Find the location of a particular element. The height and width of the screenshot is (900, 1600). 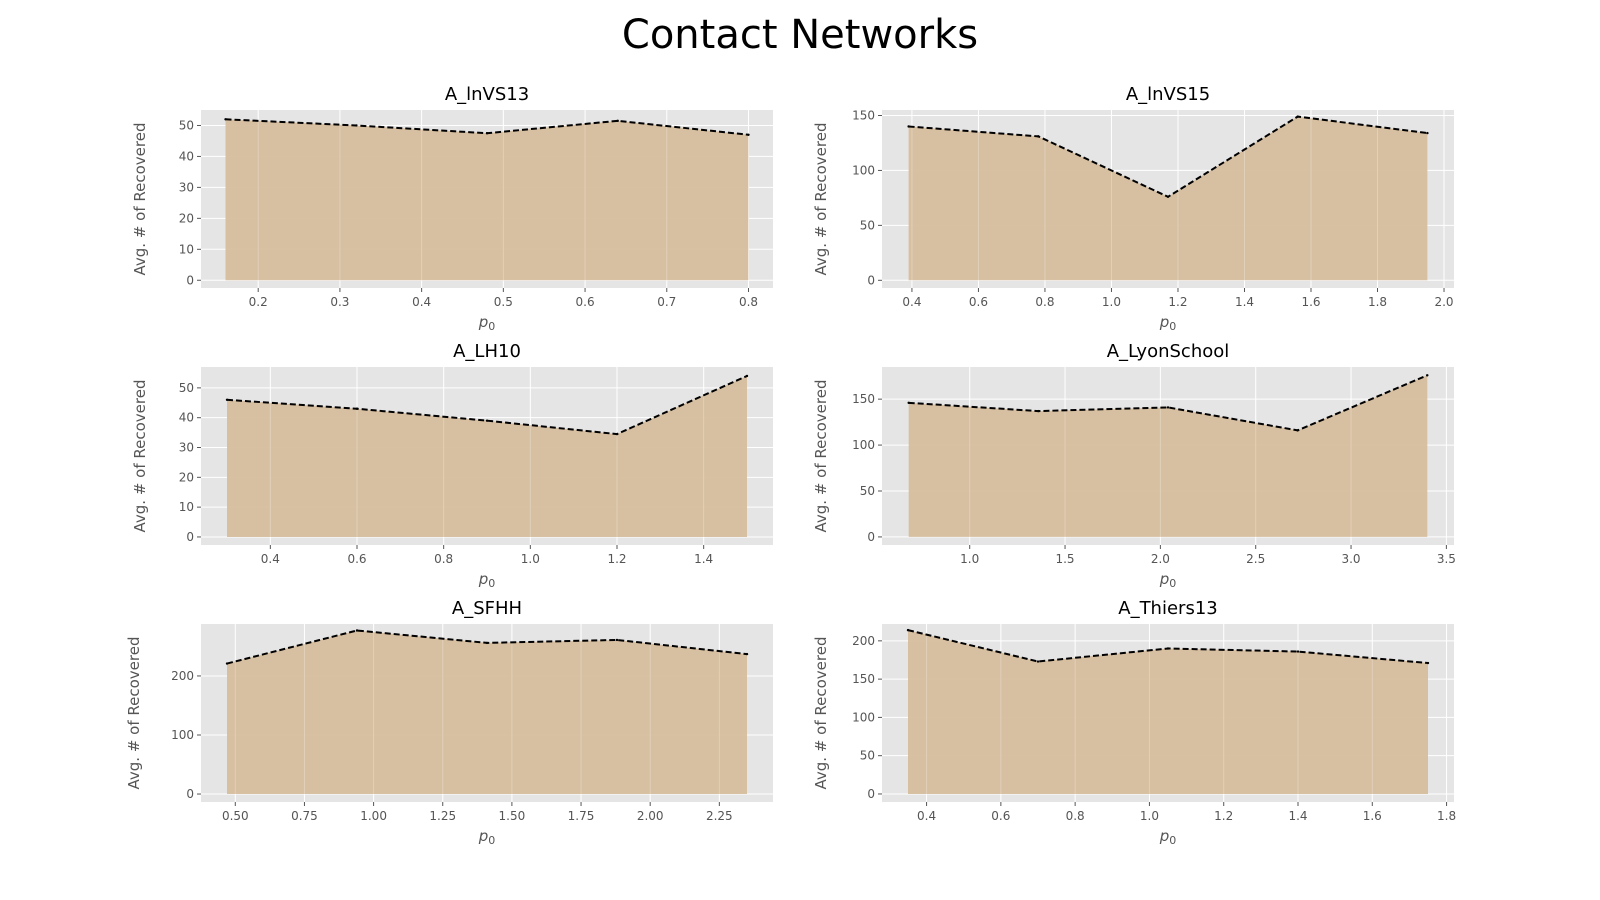

y-tick-label: 40 is located at coordinates (186, 418).